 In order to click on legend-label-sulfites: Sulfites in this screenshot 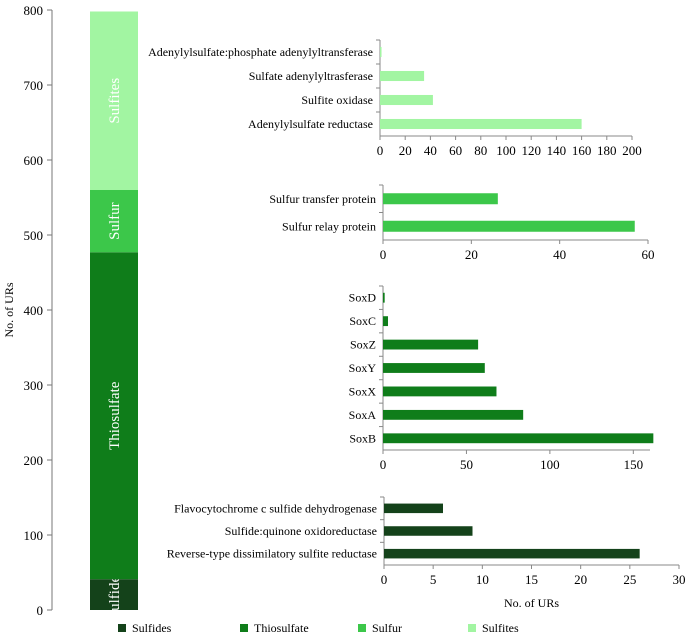, I will do `click(500, 628)`.